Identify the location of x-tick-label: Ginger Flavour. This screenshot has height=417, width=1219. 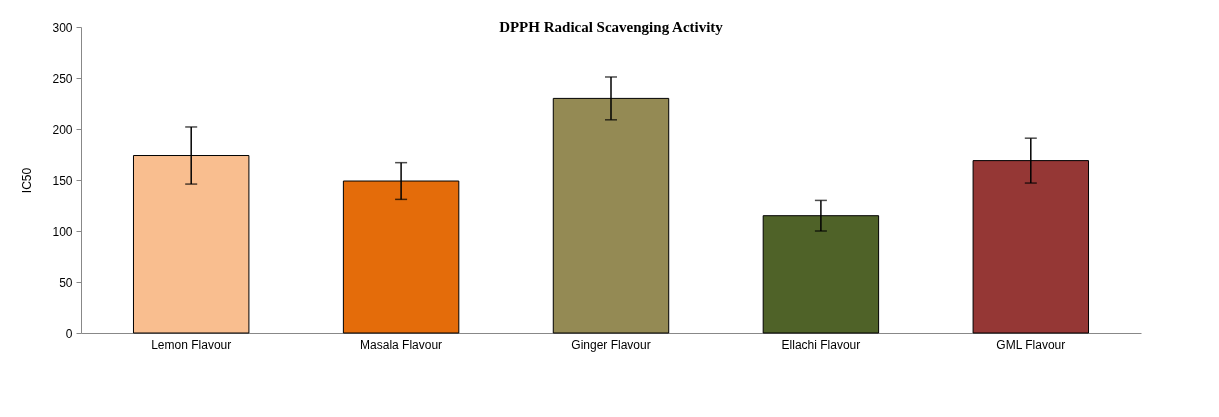
(611, 344).